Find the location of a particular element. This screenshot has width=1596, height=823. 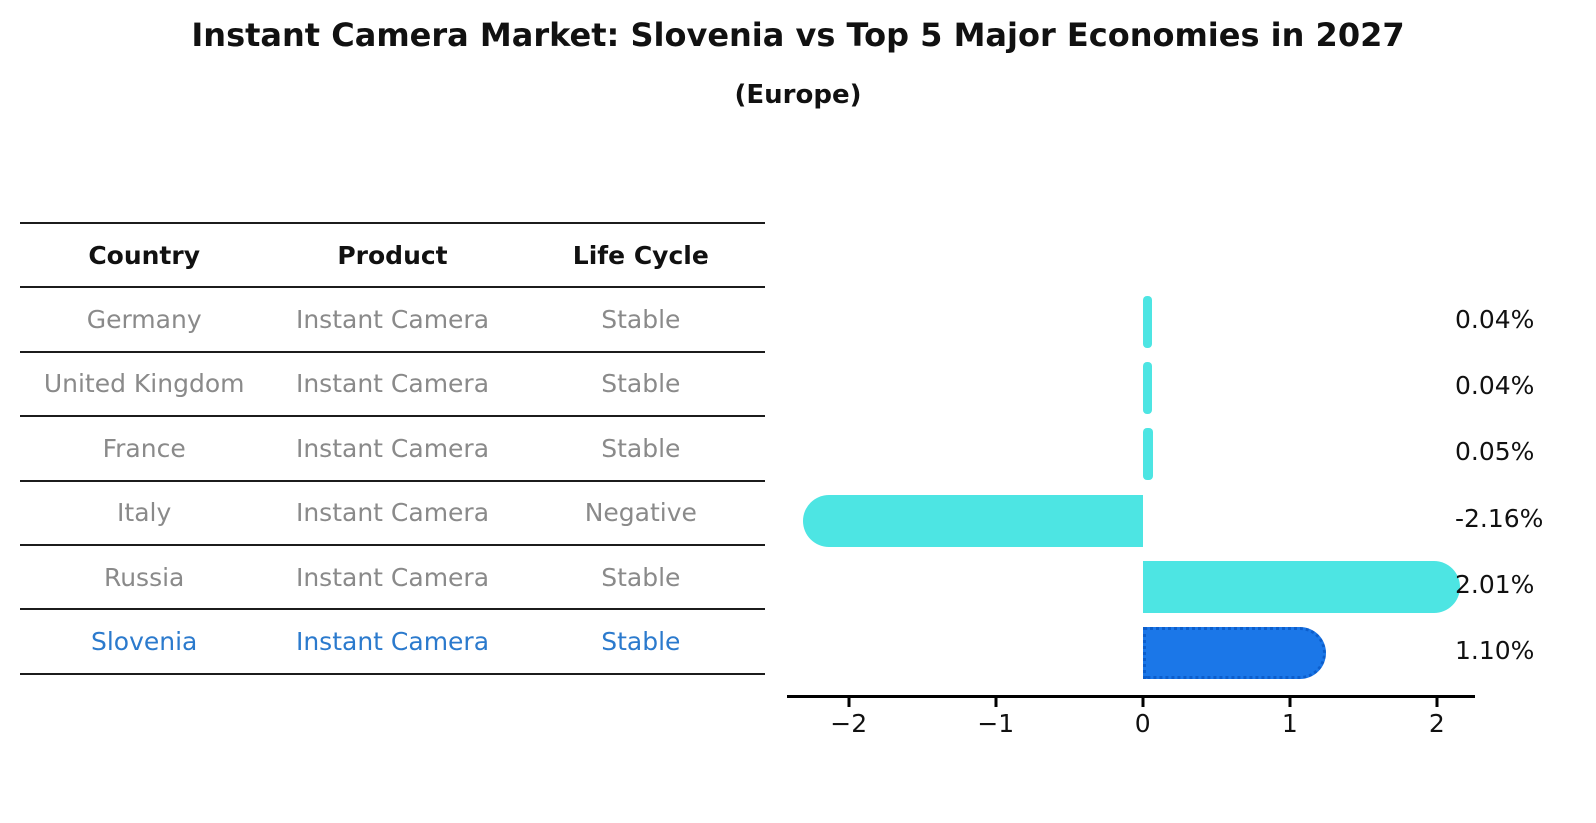

column-header-product: Product is located at coordinates (392, 255).